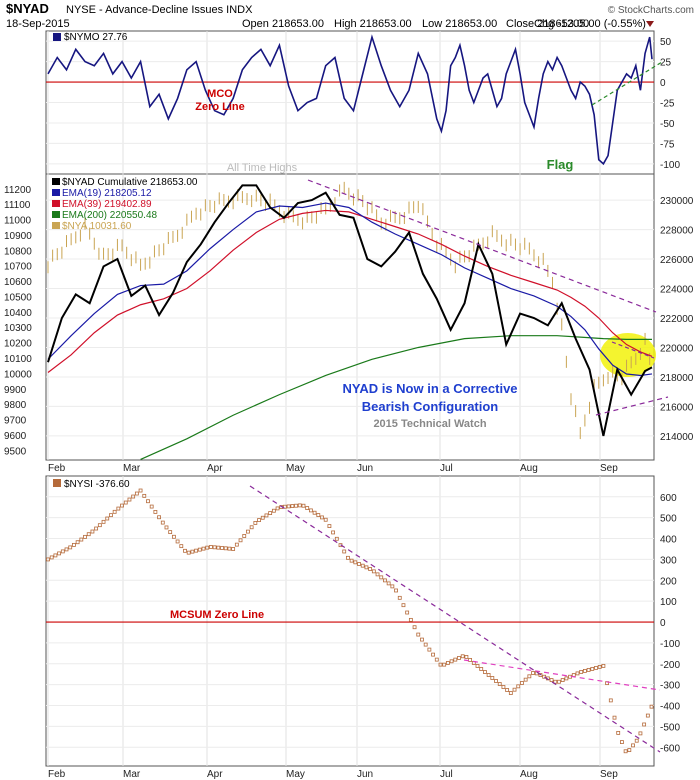 The width and height of the screenshot is (700, 780). What do you see at coordinates (668, 581) in the screenshot?
I see `nysi-y-tick-label: 200` at bounding box center [668, 581].